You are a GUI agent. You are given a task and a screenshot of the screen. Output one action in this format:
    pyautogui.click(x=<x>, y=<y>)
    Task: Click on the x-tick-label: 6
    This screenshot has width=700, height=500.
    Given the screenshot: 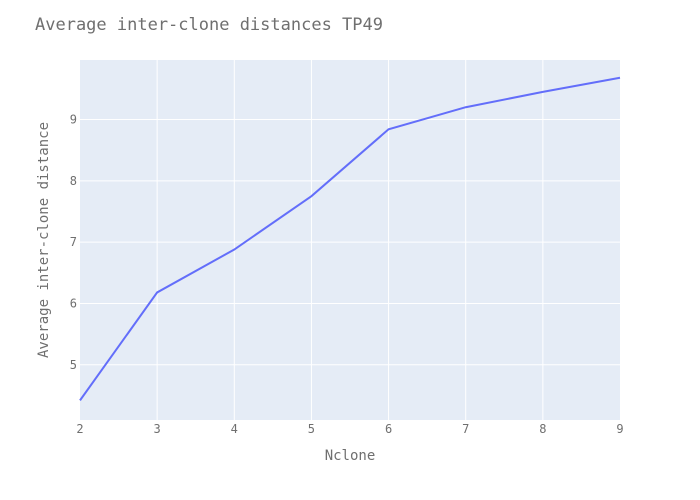 What is the action you would take?
    pyautogui.click(x=388, y=429)
    